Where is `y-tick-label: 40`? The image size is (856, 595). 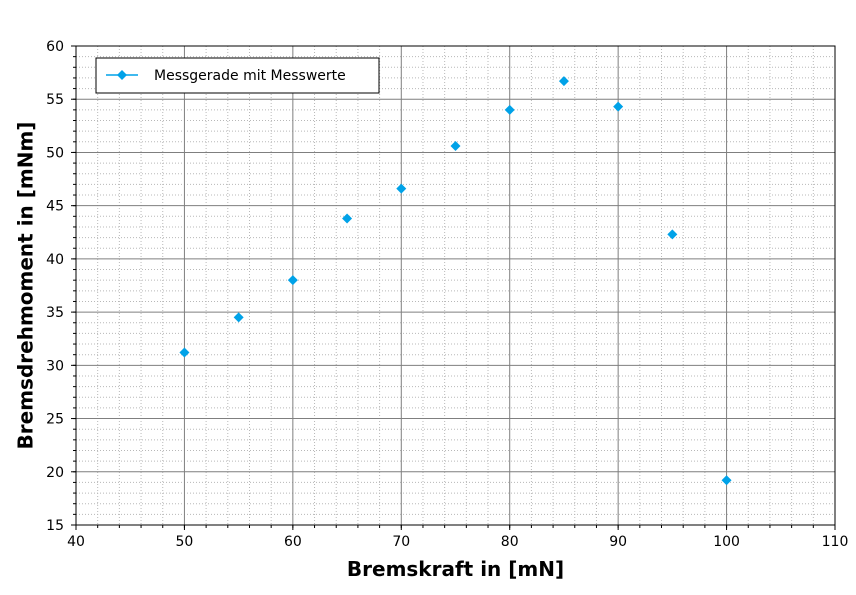 y-tick-label: 40 is located at coordinates (55, 260).